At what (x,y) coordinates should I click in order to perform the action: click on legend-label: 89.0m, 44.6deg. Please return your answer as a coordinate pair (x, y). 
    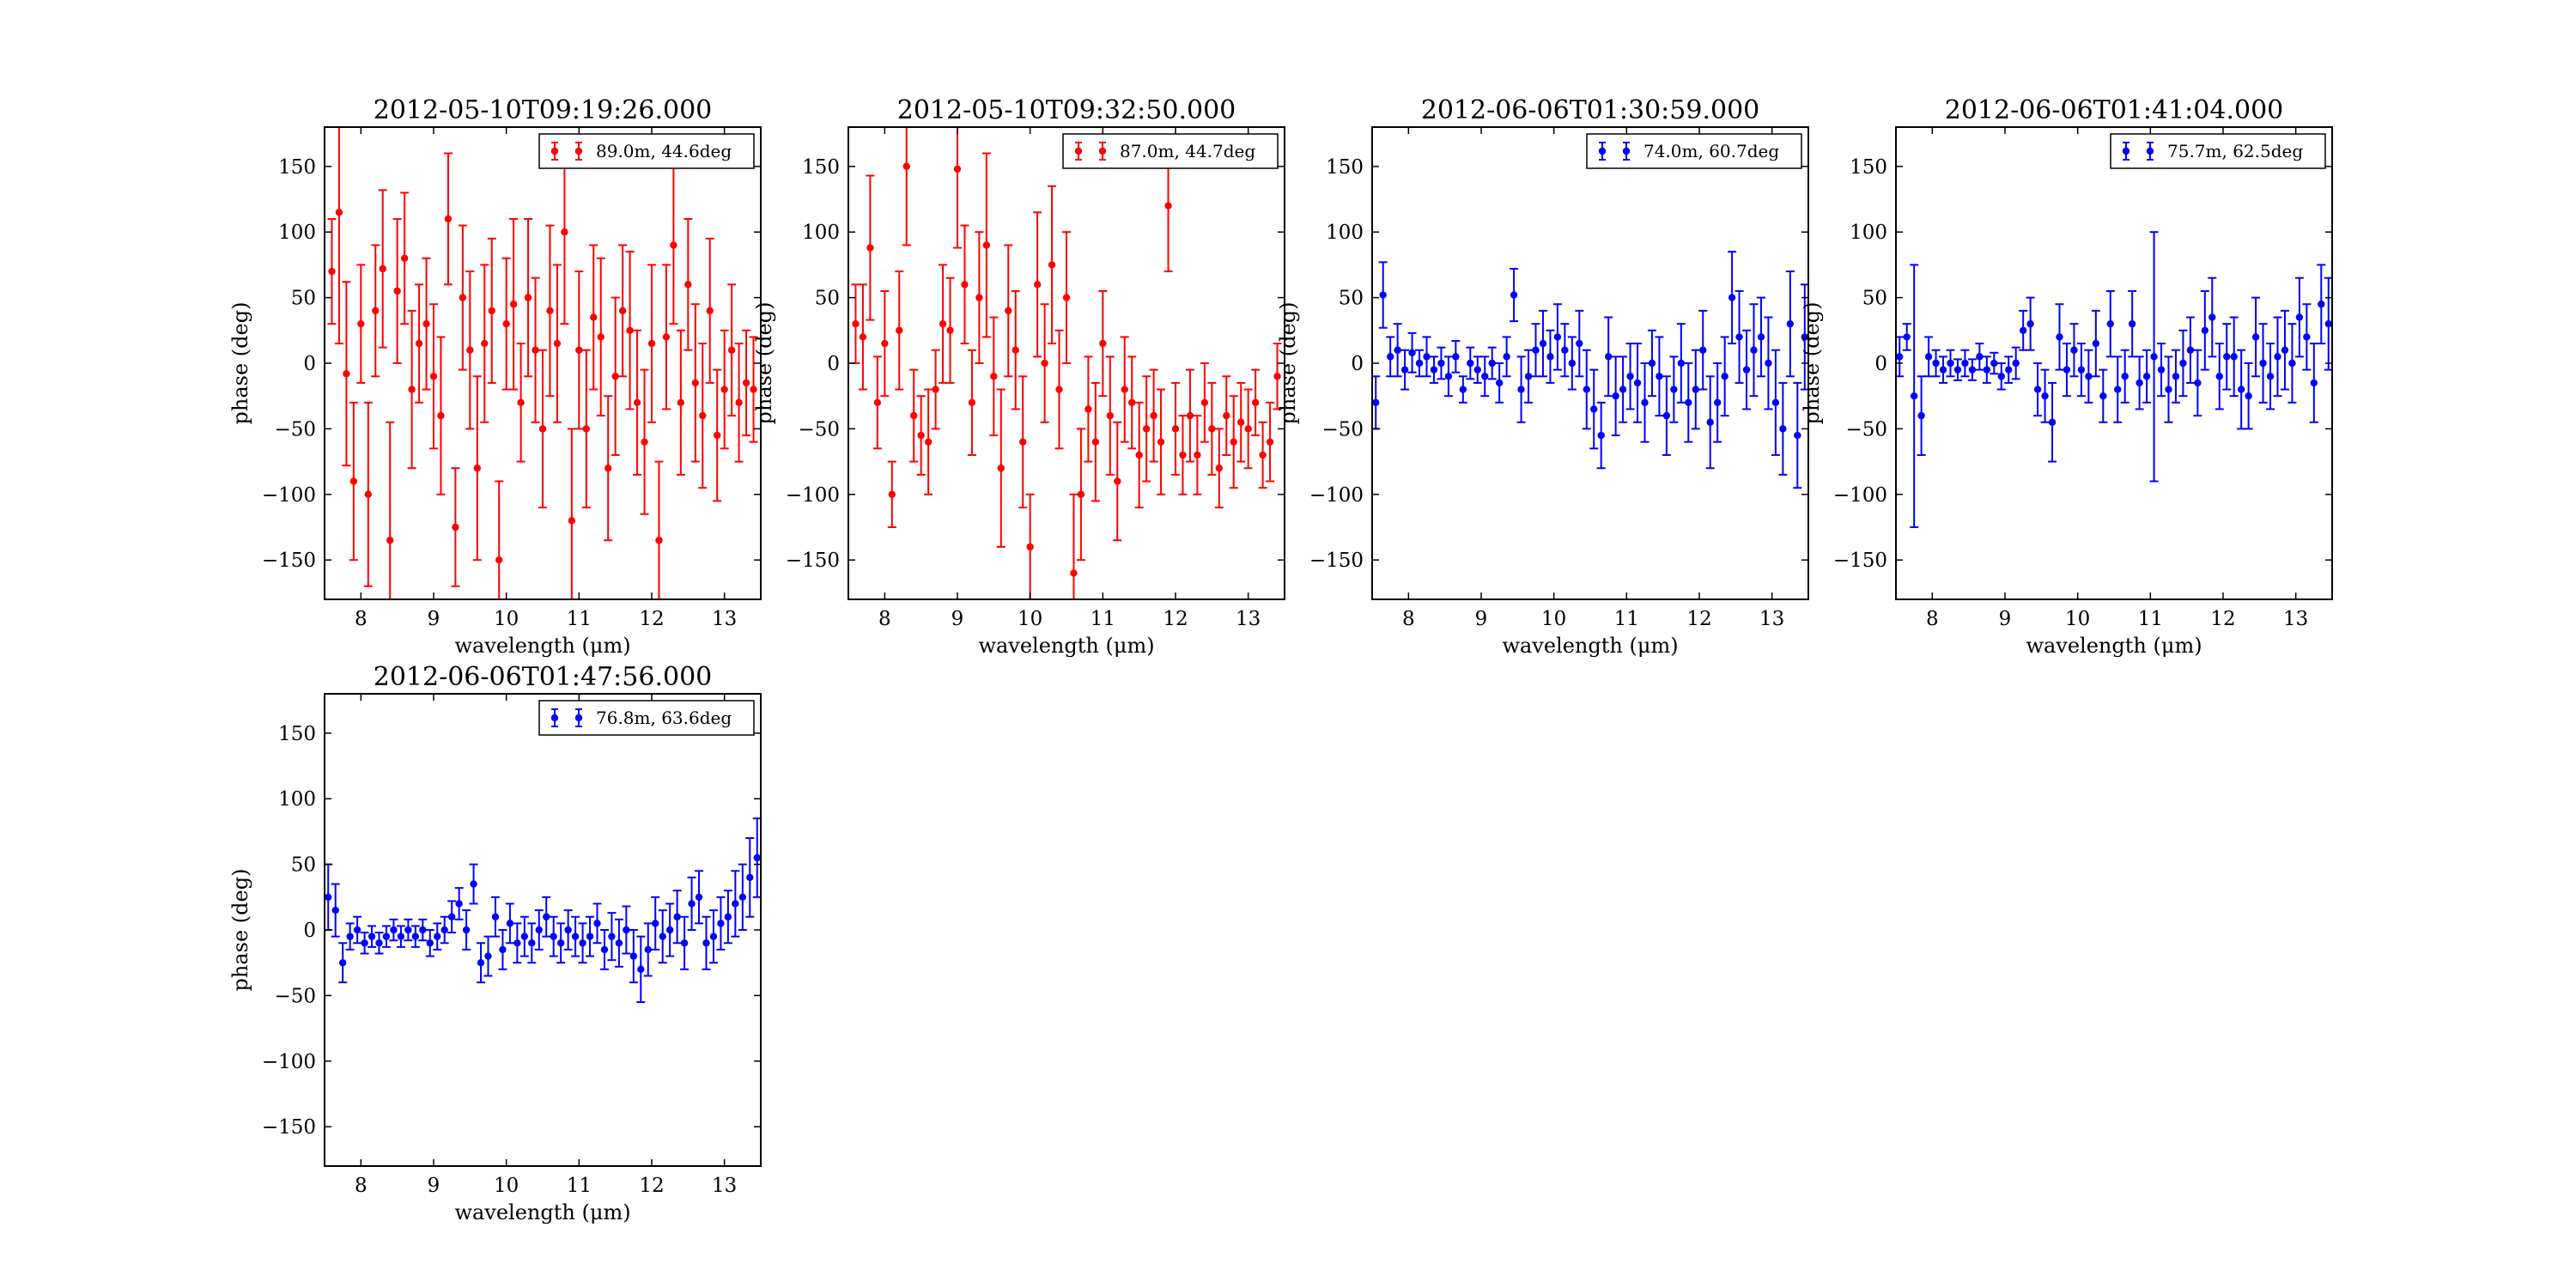
    Looking at the image, I should click on (664, 151).